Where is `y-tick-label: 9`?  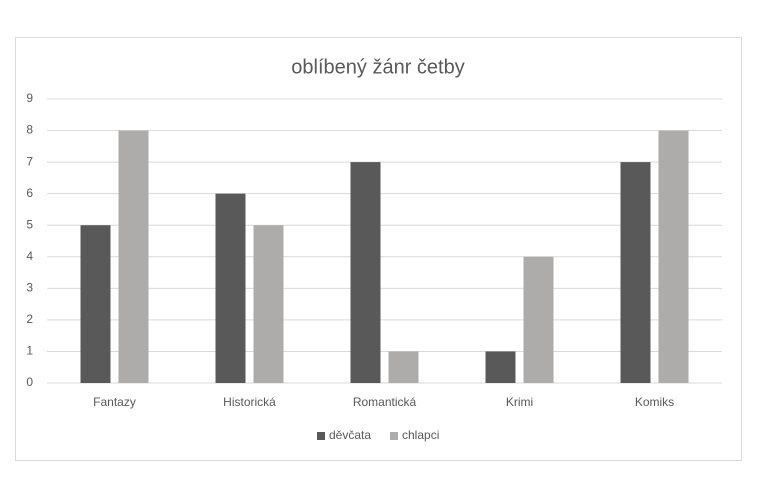
y-tick-label: 9 is located at coordinates (29, 98).